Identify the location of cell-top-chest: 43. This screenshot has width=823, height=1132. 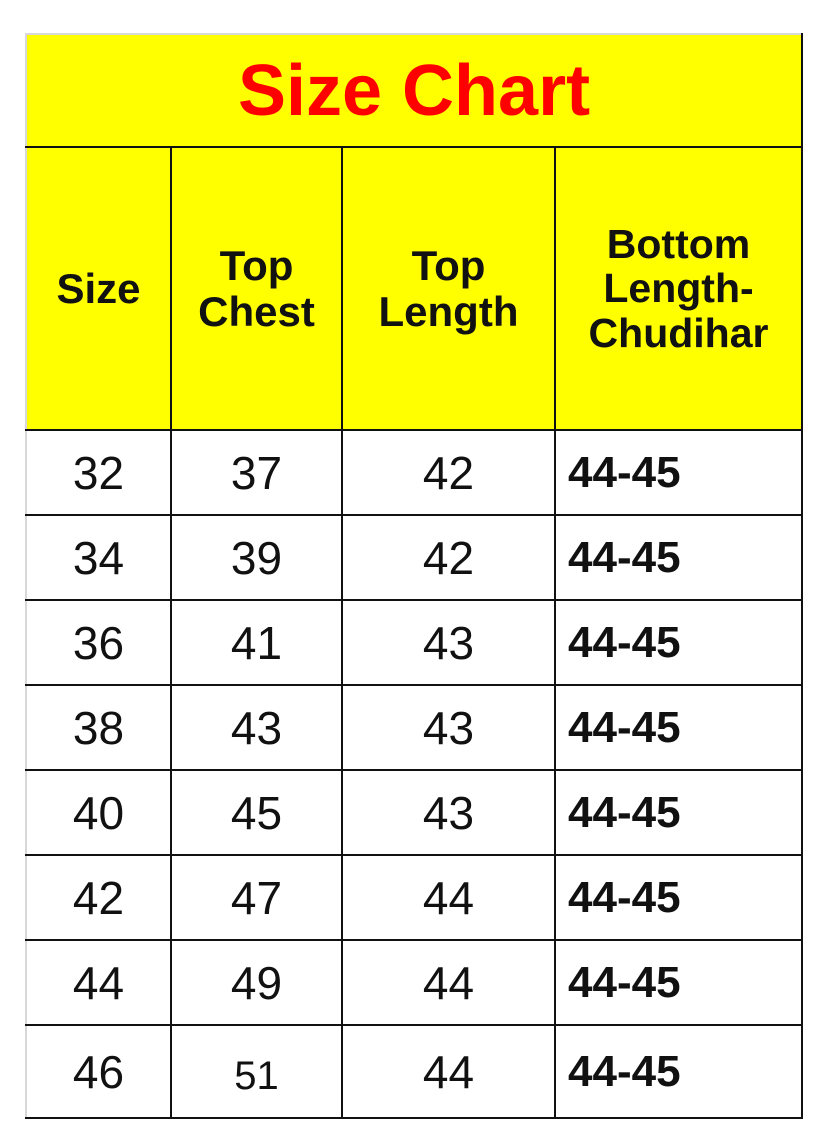
(256, 727).